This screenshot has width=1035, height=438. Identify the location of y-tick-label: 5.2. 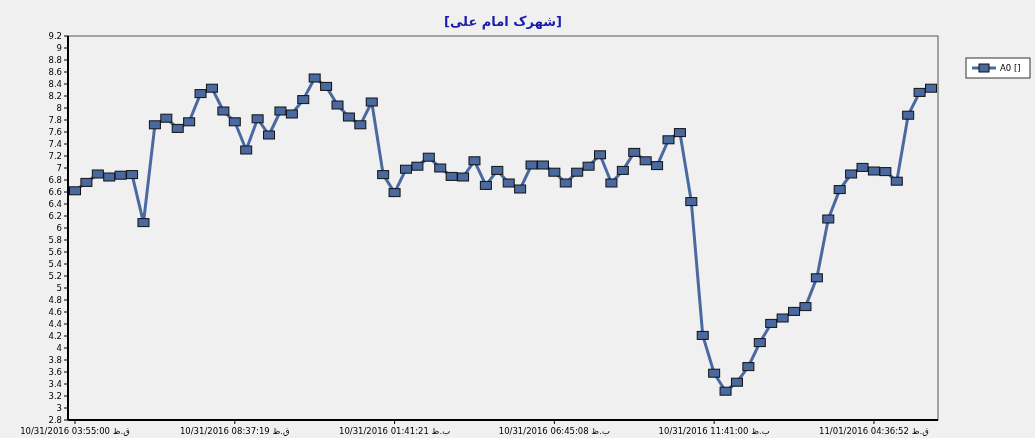
(55, 276).